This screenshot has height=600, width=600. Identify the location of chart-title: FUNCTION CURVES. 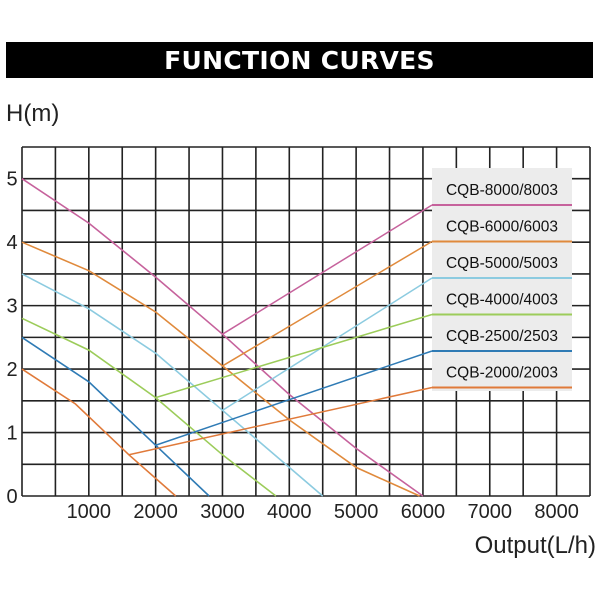
(299, 60).